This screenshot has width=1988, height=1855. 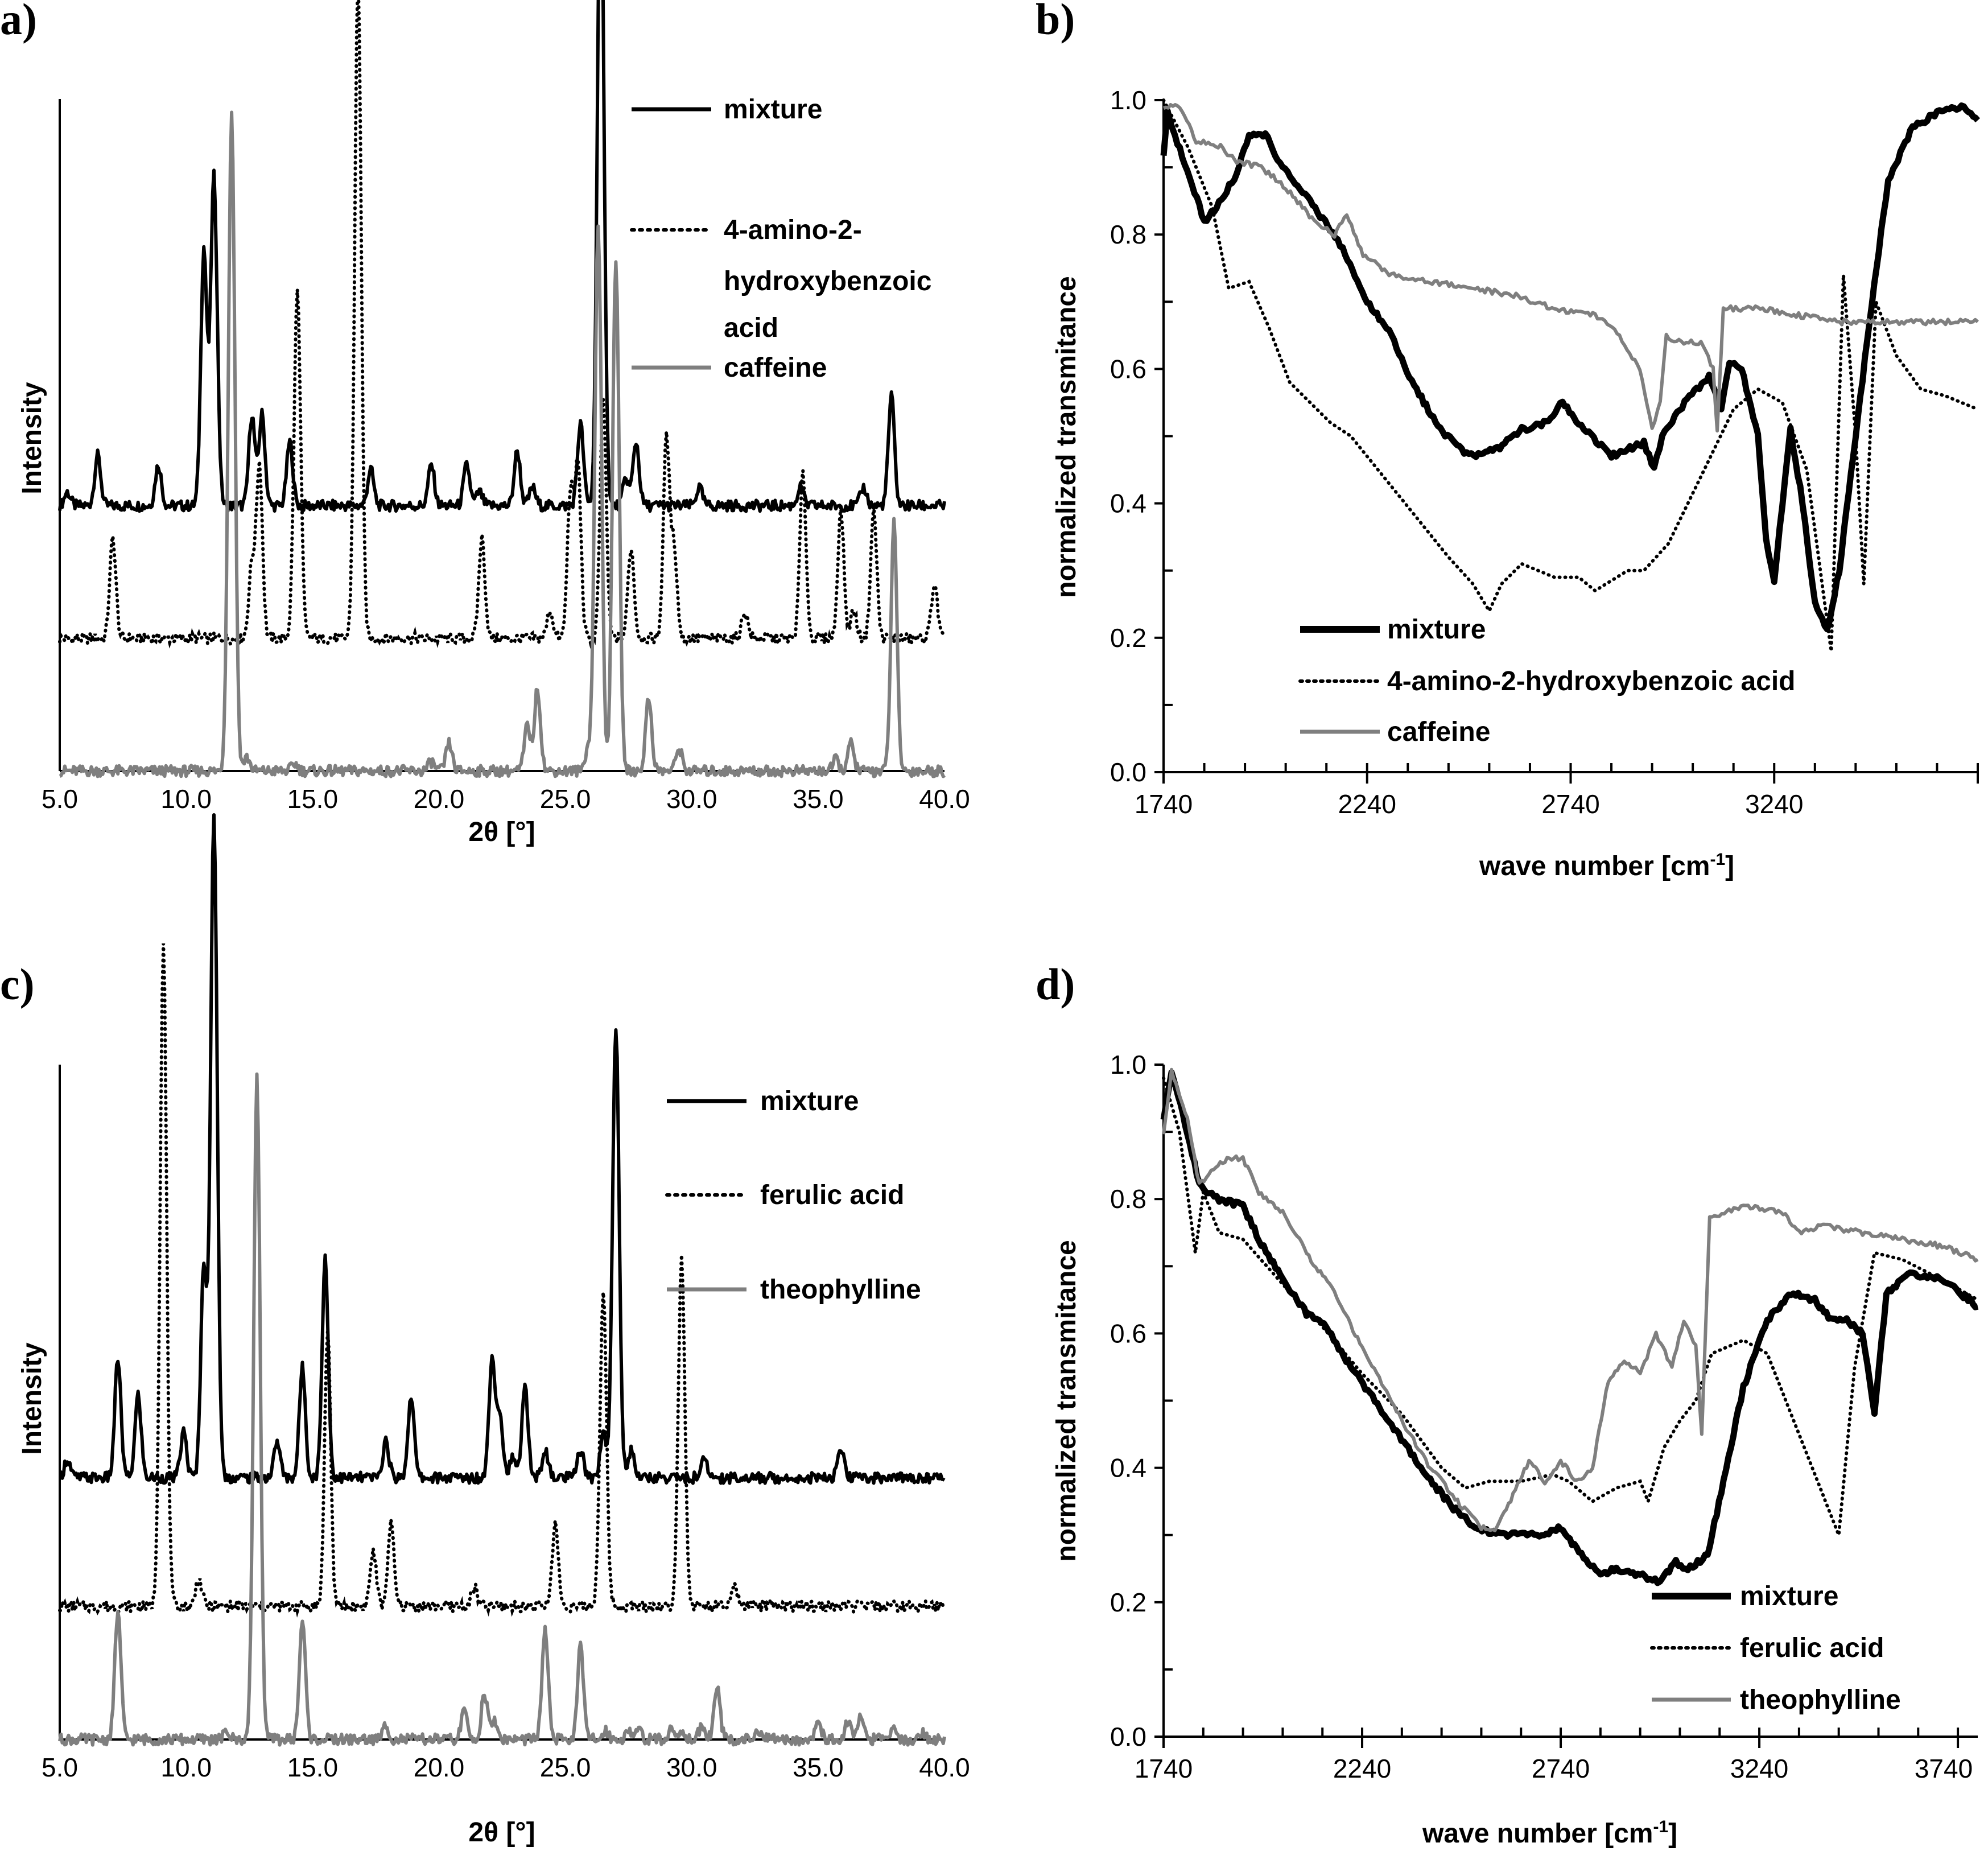 What do you see at coordinates (1055, 22) in the screenshot?
I see `panel-label: b)` at bounding box center [1055, 22].